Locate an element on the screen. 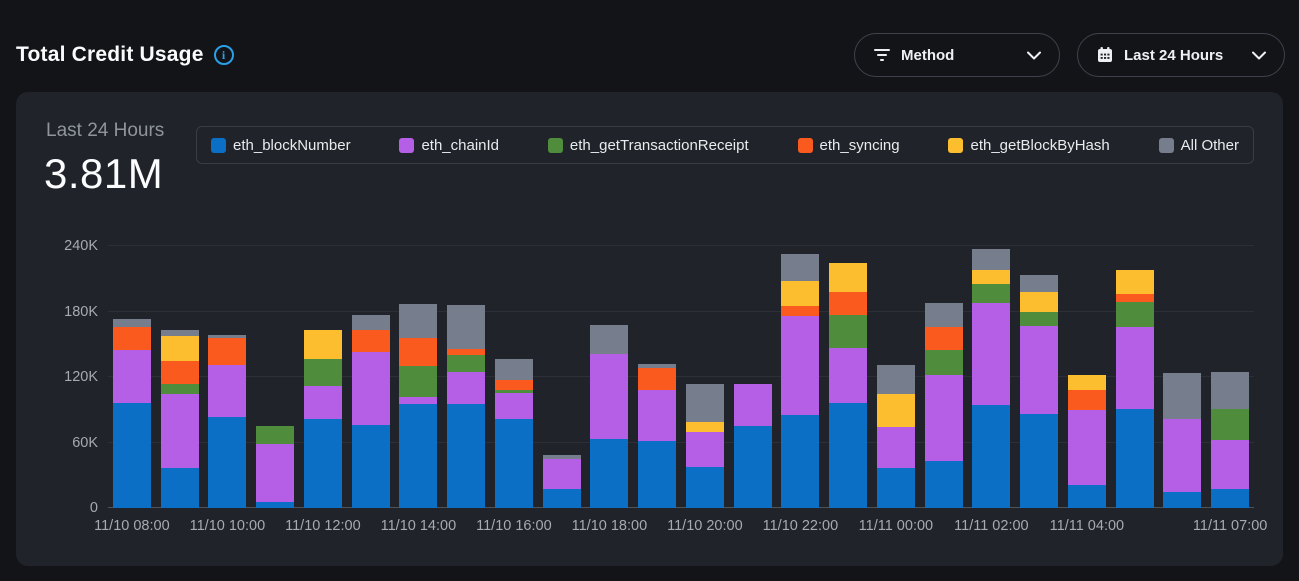 This screenshot has height=581, width=1299. legend-item: eth_getTransactionReceipt is located at coordinates (648, 145).